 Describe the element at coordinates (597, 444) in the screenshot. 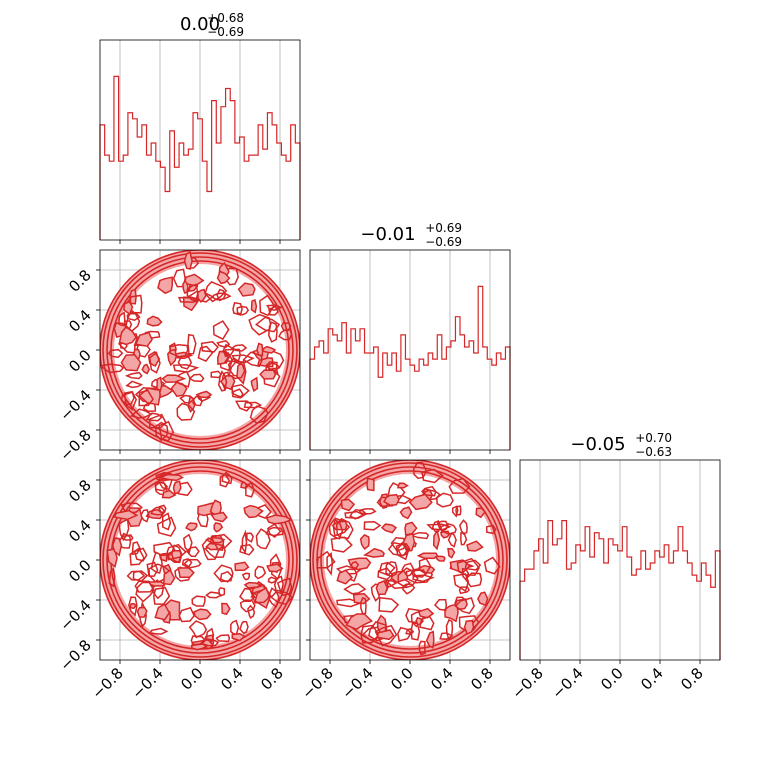

I see `title-param-2: −0.05` at that location.